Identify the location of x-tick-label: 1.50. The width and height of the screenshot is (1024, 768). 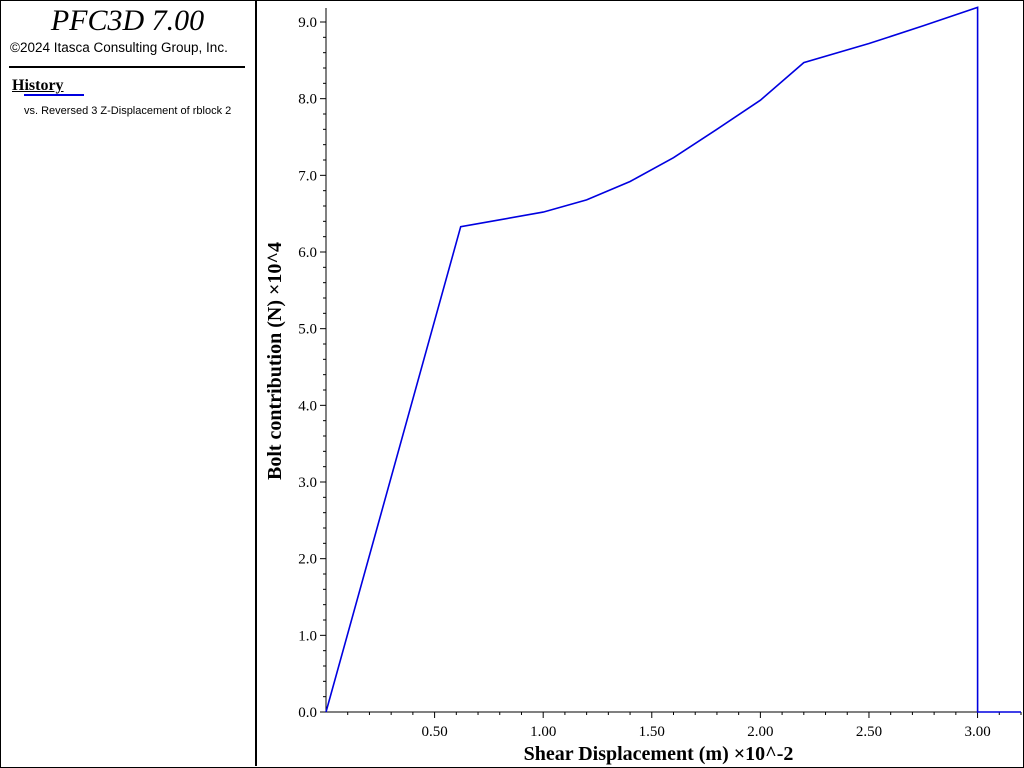
(652, 732).